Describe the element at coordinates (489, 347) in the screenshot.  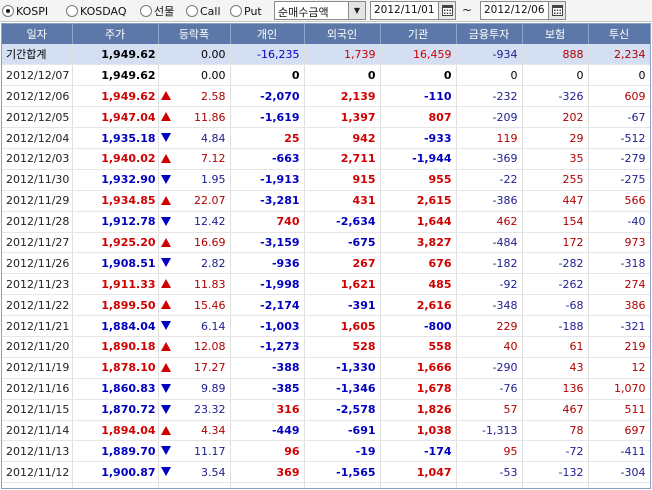
I see `row-financial-investment: 40` at that location.